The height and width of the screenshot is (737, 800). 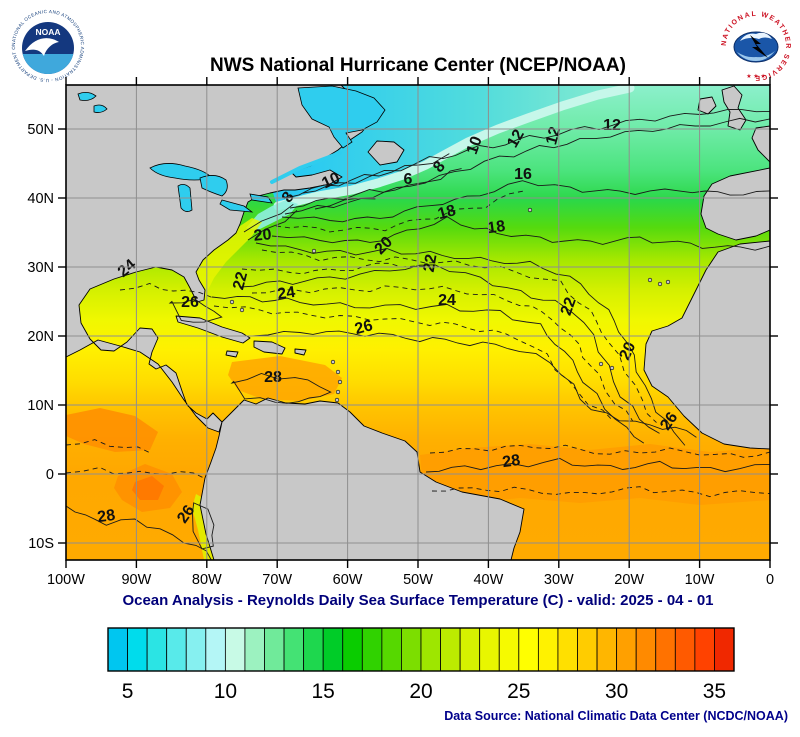 What do you see at coordinates (735, 204) in the screenshot?
I see `iberia` at bounding box center [735, 204].